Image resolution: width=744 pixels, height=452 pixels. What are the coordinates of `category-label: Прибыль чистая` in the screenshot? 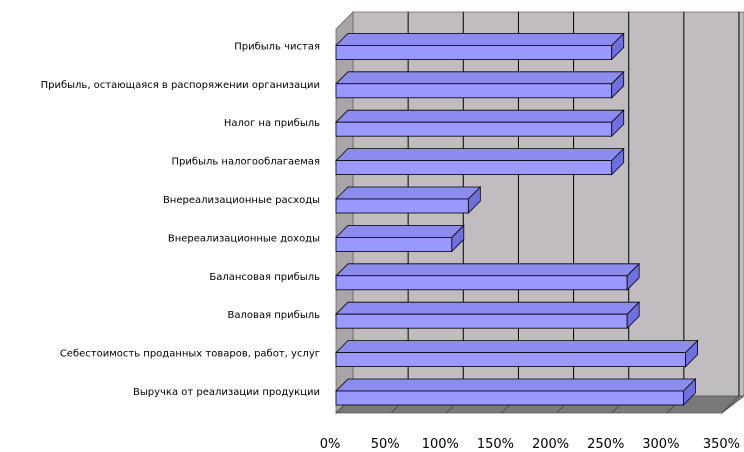 It's located at (277, 46).